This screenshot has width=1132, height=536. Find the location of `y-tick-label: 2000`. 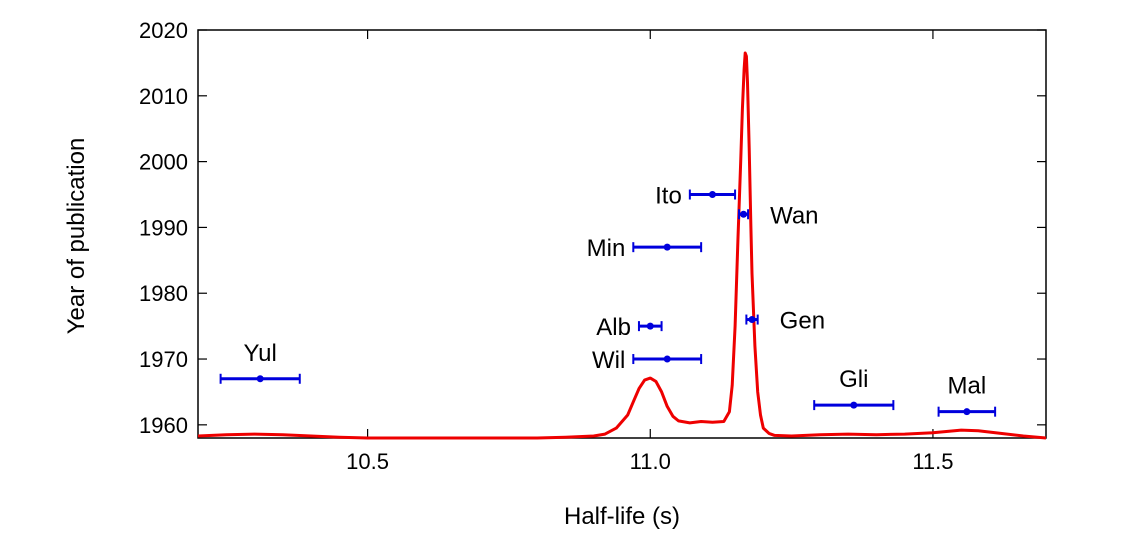

y-tick-label: 2000 is located at coordinates (163, 162).